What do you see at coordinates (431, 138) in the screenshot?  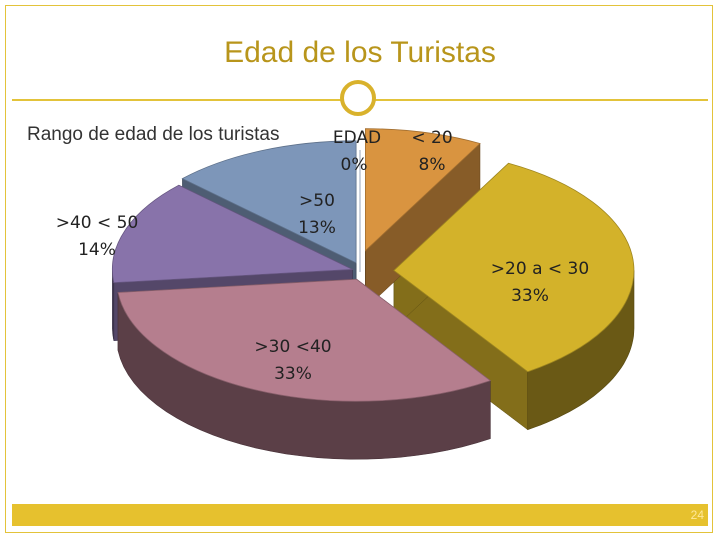 I see `slice-label-20: < 20` at bounding box center [431, 138].